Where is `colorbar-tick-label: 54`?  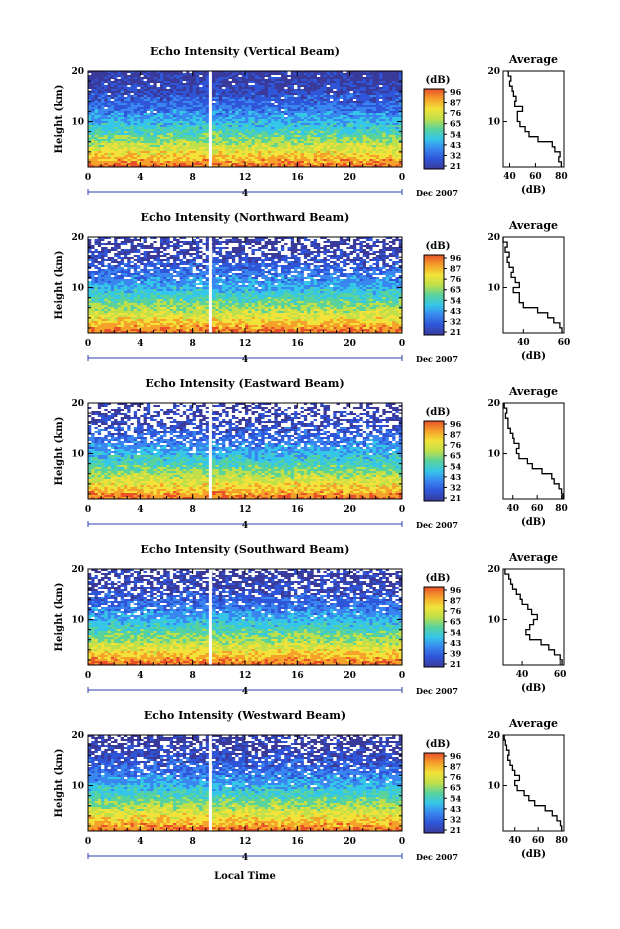 colorbar-tick-label: 54 is located at coordinates (456, 632).